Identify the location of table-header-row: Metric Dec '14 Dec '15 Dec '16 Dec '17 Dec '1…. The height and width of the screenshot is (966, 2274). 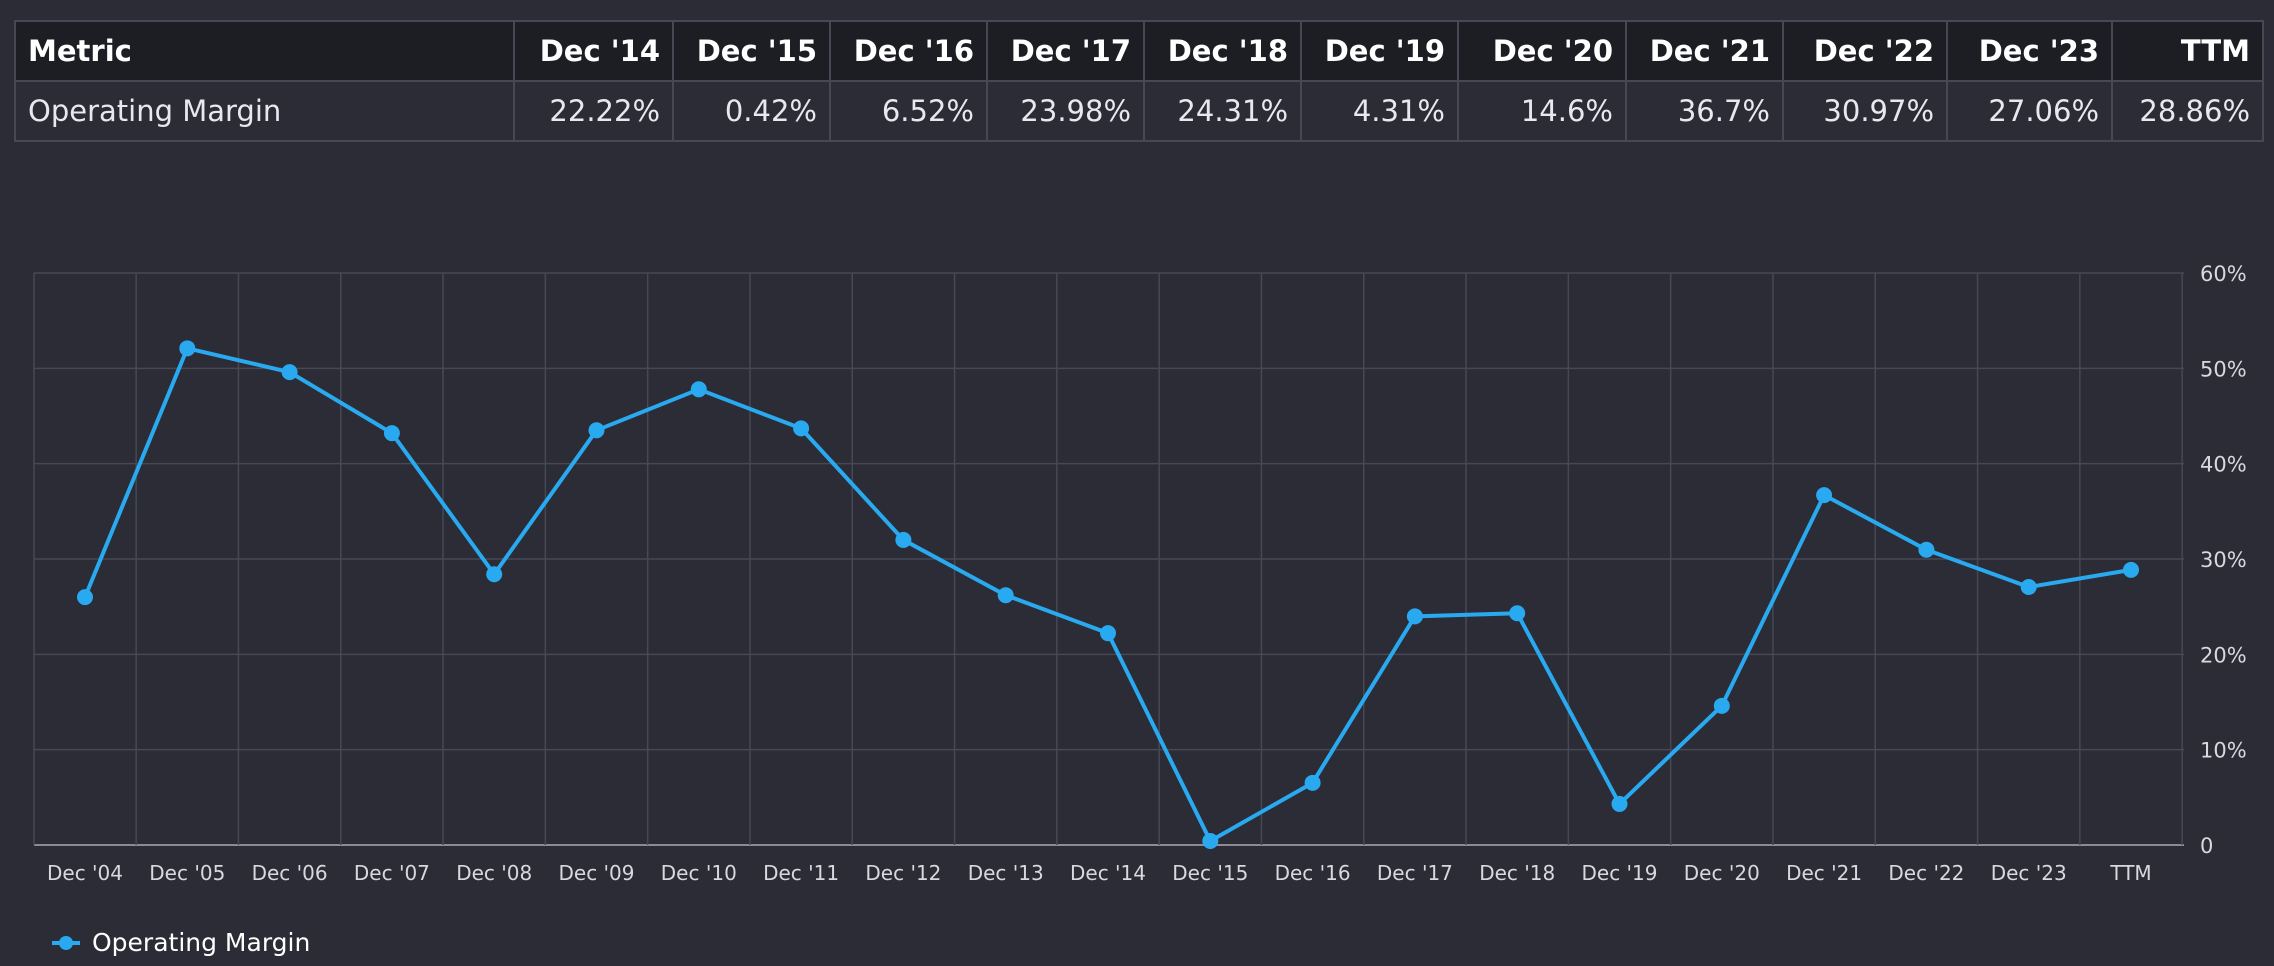
(1139, 51).